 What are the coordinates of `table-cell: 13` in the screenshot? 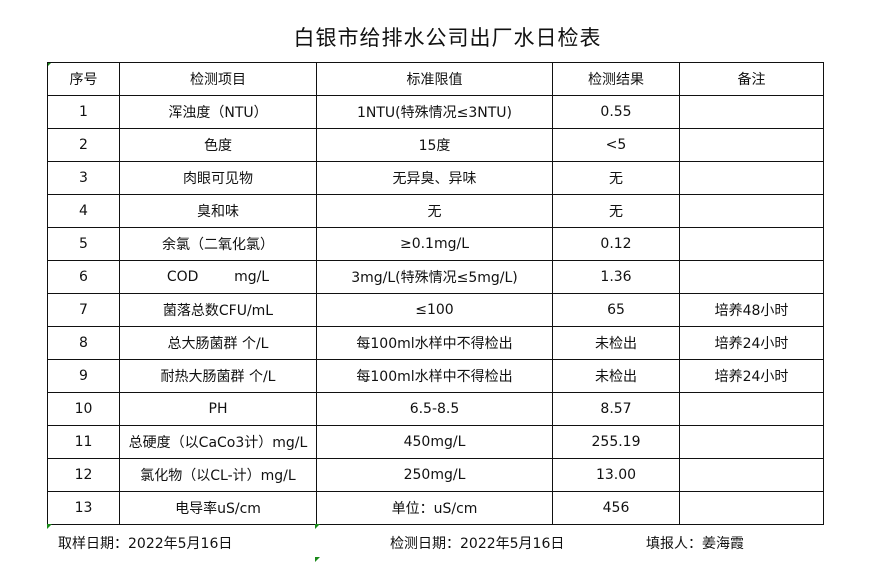 It's located at (83, 508).